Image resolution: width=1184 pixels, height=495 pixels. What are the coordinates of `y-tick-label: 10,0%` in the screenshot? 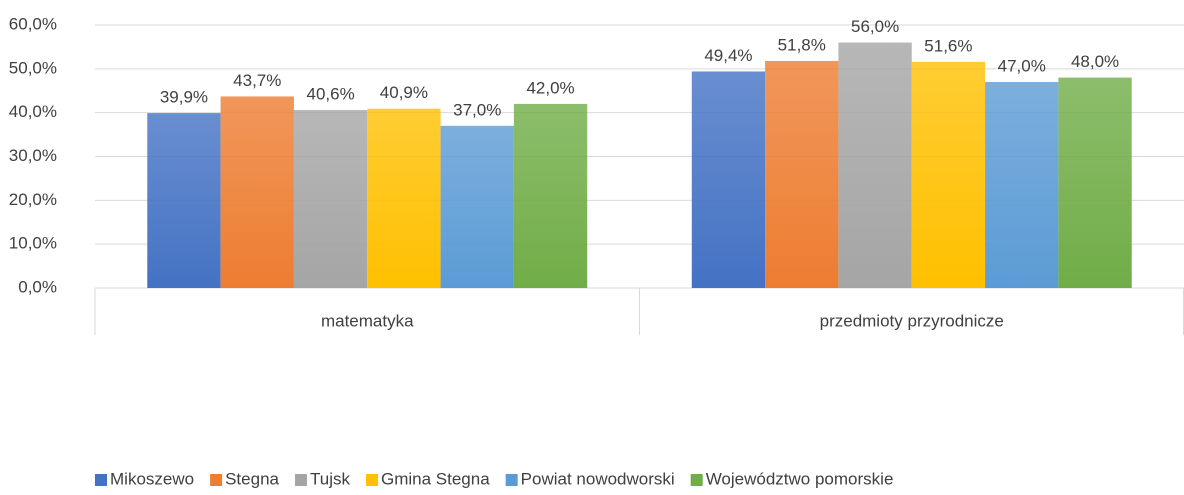 It's located at (33, 243).